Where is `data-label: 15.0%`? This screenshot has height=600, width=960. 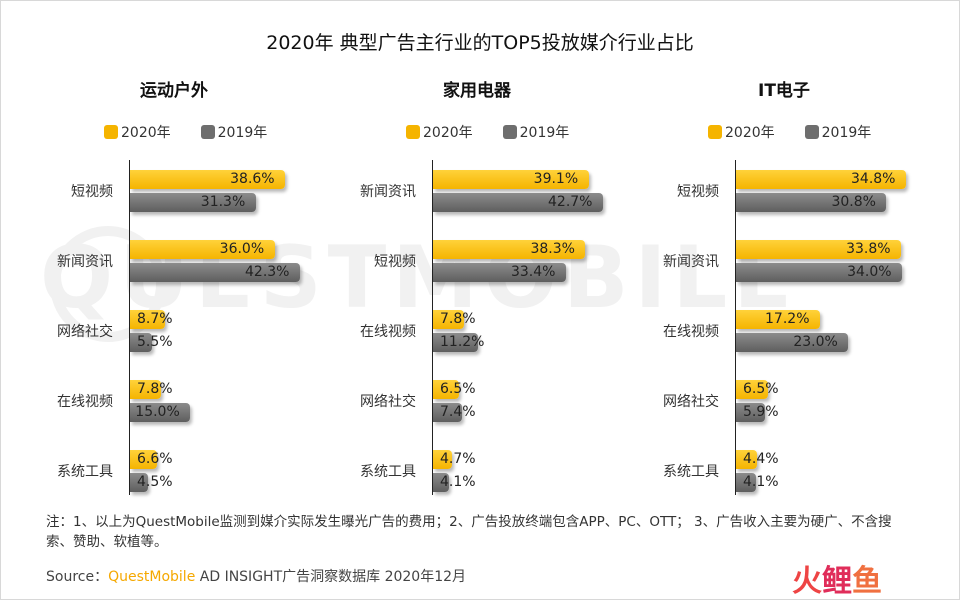
data-label: 15.0% is located at coordinates (157, 412).